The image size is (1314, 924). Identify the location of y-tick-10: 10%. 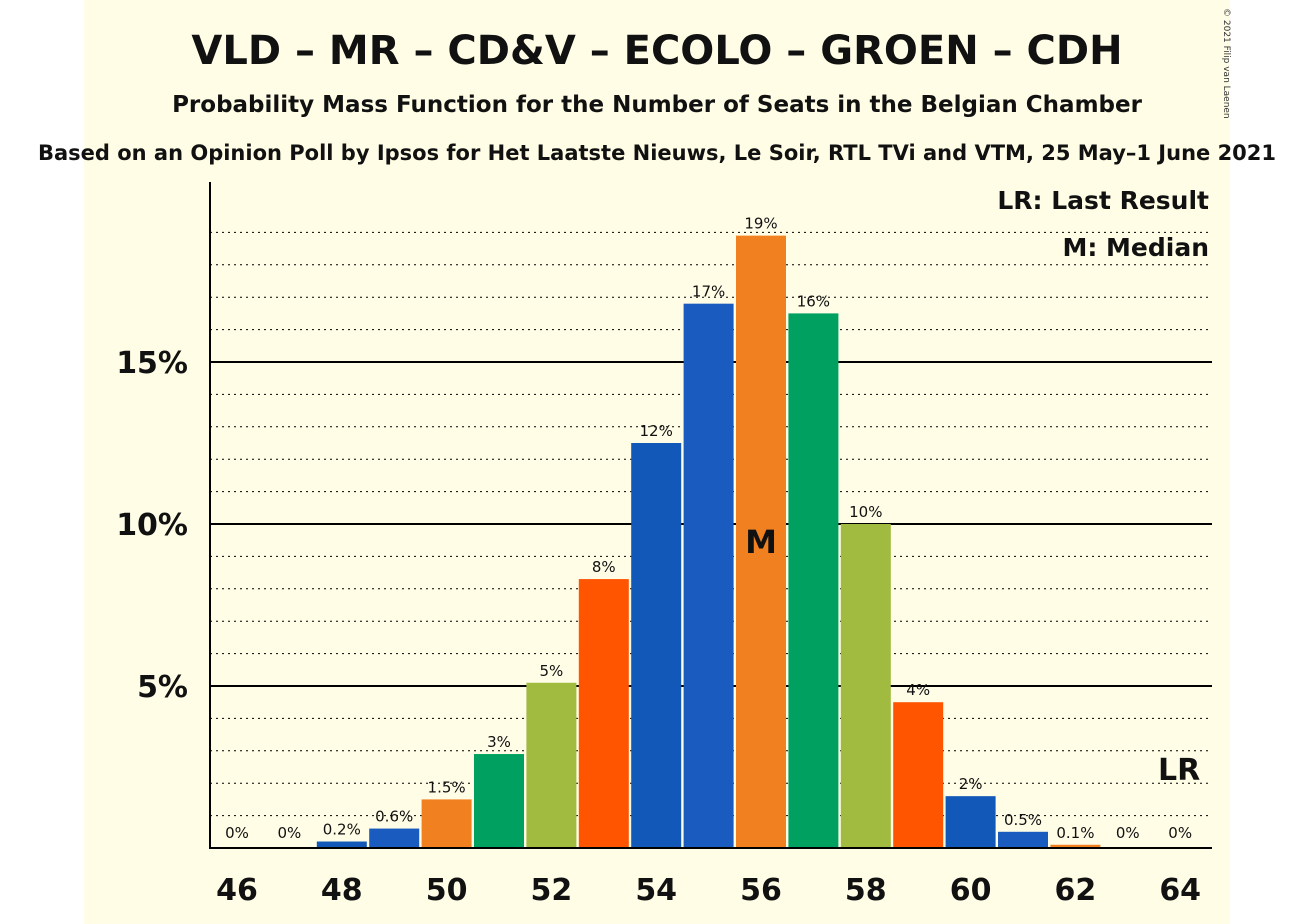
(152, 525).